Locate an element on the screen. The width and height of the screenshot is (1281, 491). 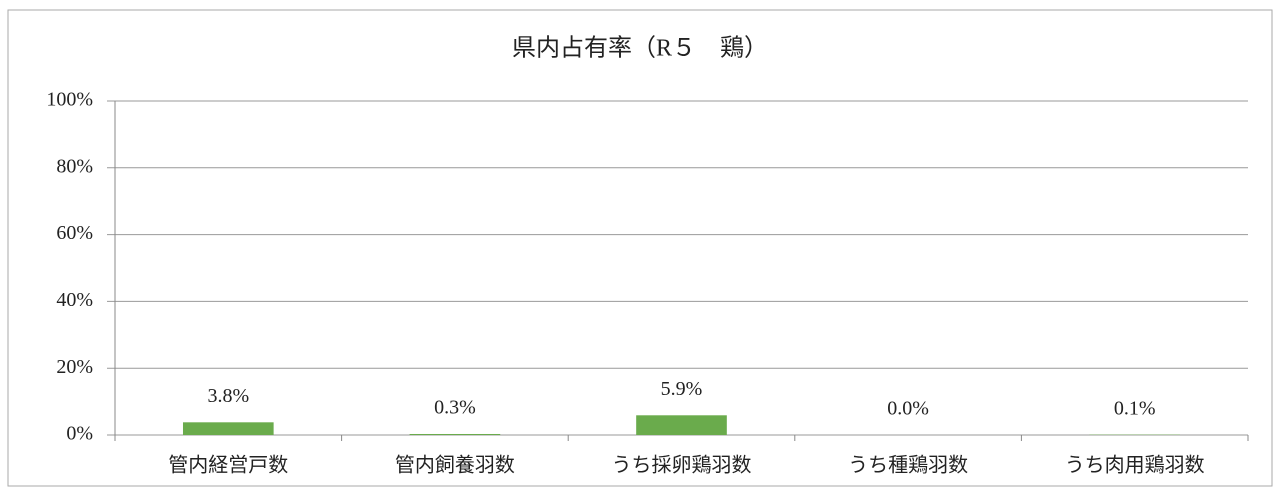
chart-title: 県内占有率（R５ 鶏） is located at coordinates (640, 48).